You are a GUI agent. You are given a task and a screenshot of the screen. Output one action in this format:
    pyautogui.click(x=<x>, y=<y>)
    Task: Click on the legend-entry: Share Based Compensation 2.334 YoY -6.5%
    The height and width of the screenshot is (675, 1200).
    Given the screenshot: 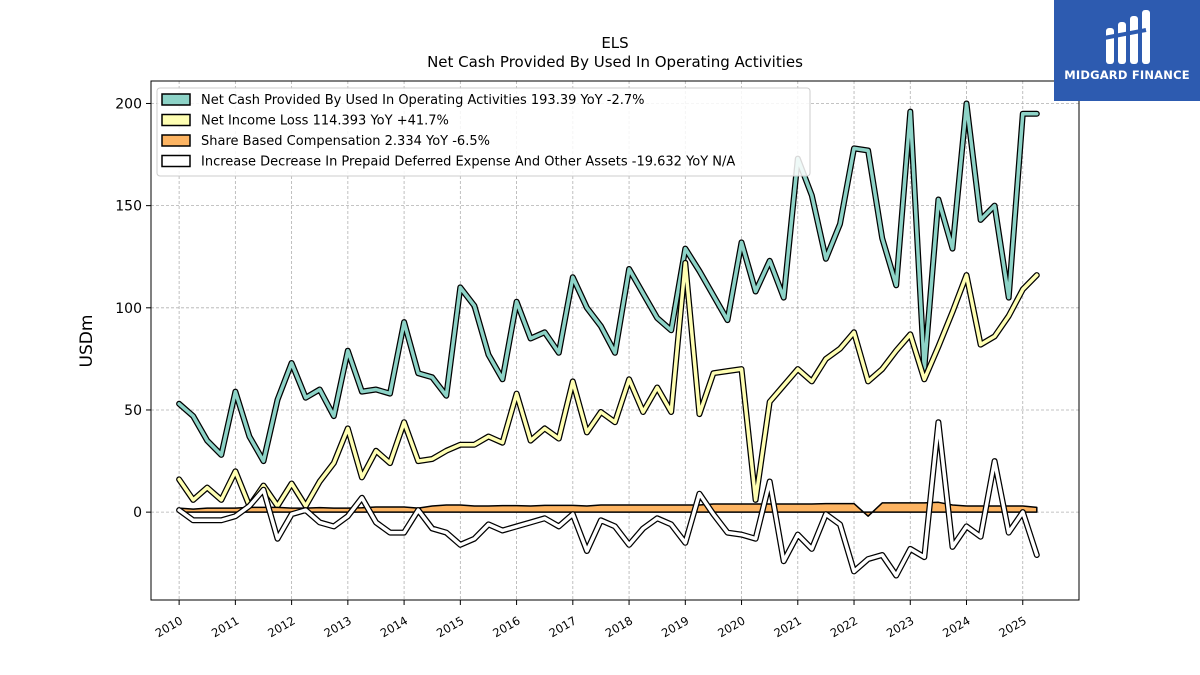 What is the action you would take?
    pyautogui.click(x=345, y=141)
    